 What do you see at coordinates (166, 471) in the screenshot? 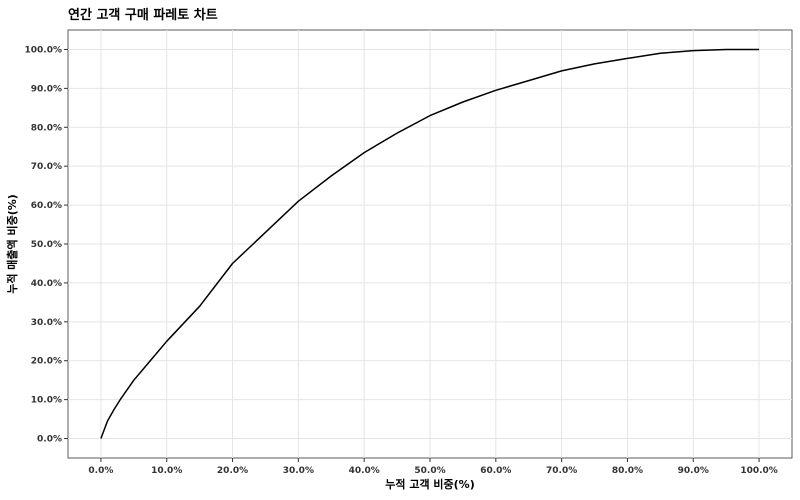
I see `x-tick-label: 10.0%` at bounding box center [166, 471].